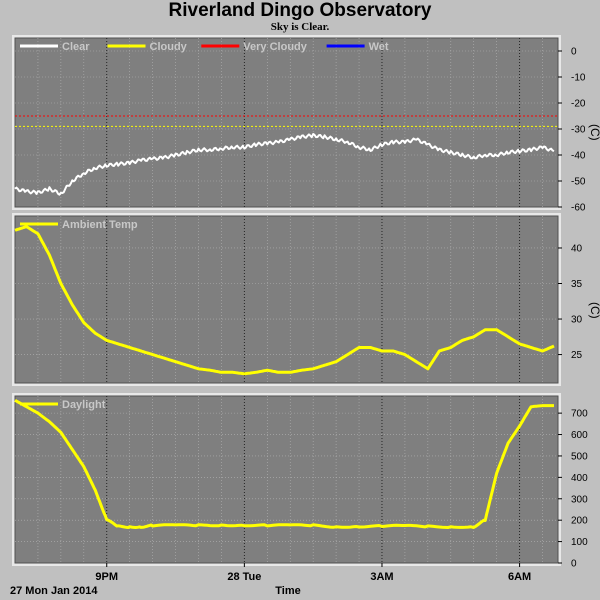  What do you see at coordinates (579, 478) in the screenshot?
I see `daylight-ytick-label-4: 400` at bounding box center [579, 478].